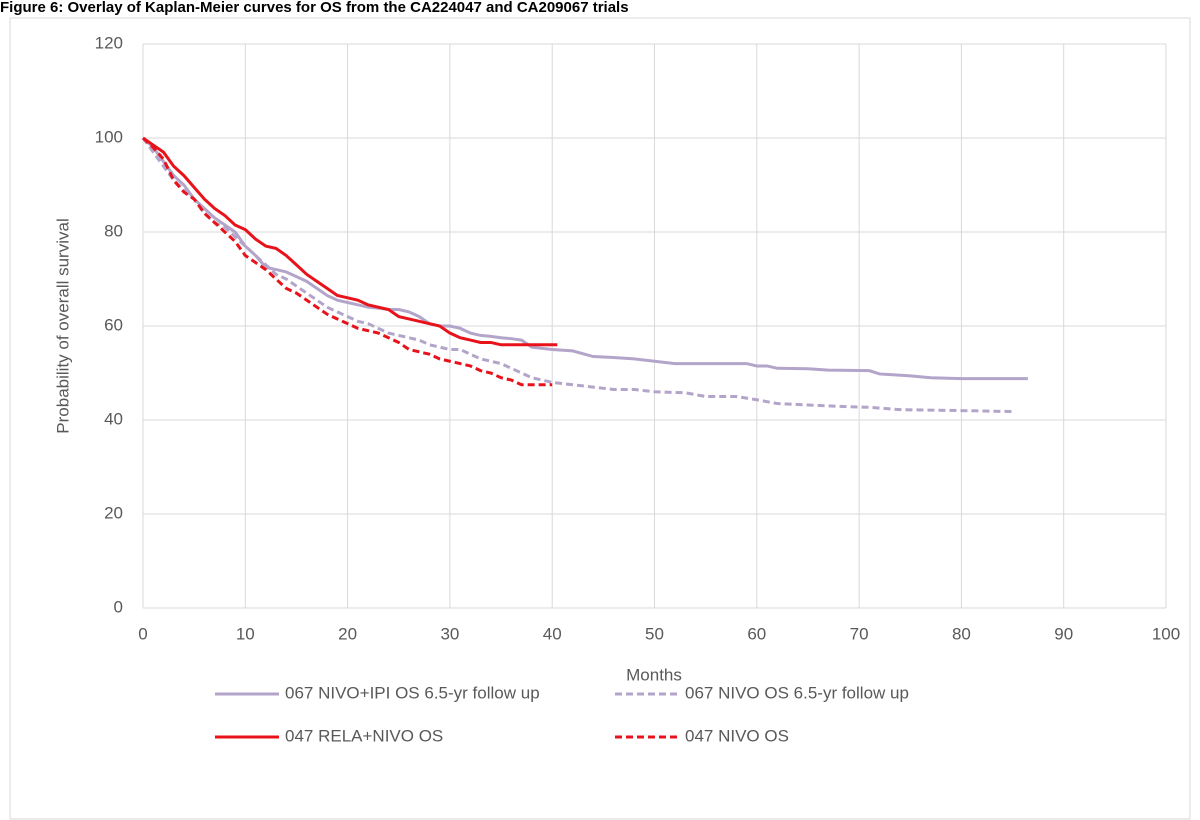 Image resolution: width=1200 pixels, height=820 pixels. What do you see at coordinates (654, 674) in the screenshot?
I see `x-axis-label: Months` at bounding box center [654, 674].